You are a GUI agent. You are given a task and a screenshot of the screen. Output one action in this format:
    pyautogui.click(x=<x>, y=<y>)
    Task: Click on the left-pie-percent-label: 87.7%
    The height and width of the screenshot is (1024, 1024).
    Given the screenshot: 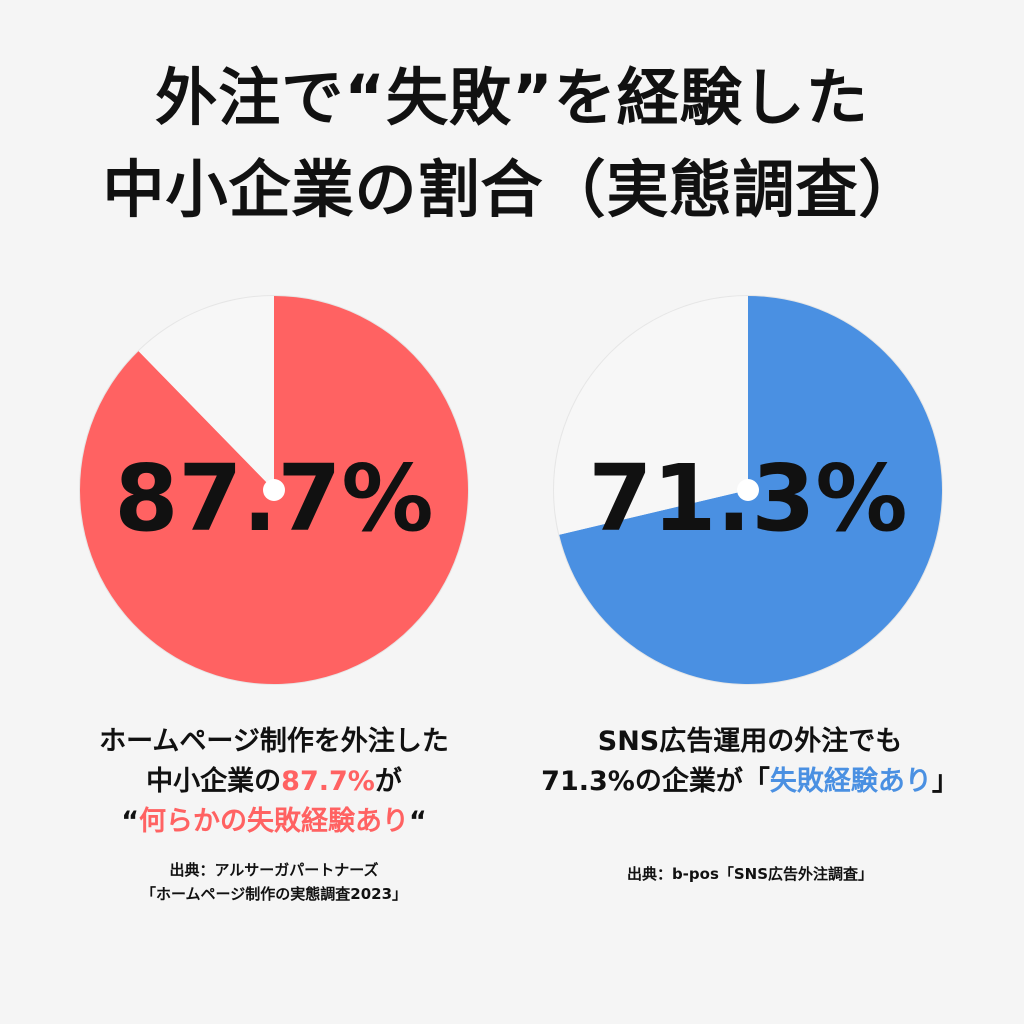 What is the action you would take?
    pyautogui.click(x=273, y=498)
    